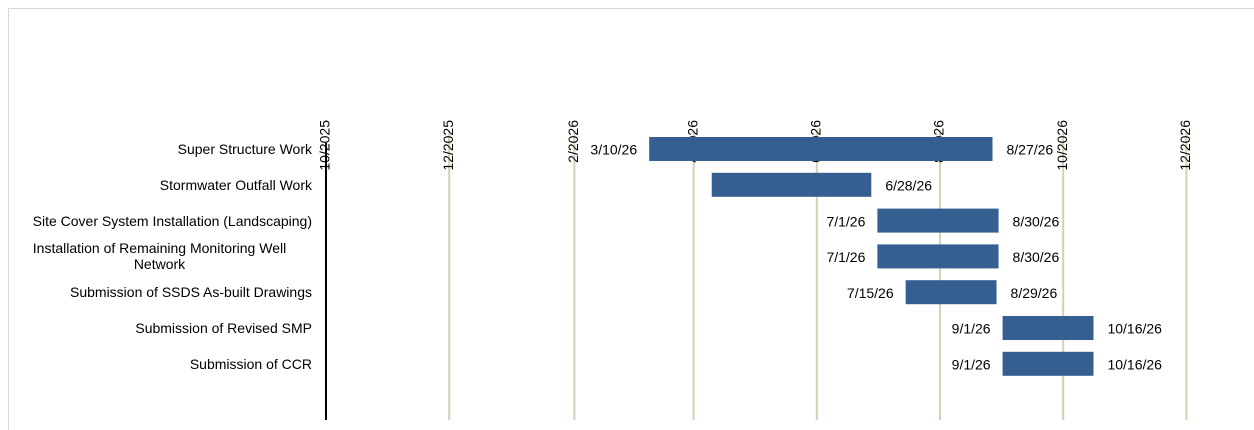 Image resolution: width=1254 pixels, height=430 pixels. Describe the element at coordinates (573, 141) in the screenshot. I see `x-tick-label: 2/2026` at that location.